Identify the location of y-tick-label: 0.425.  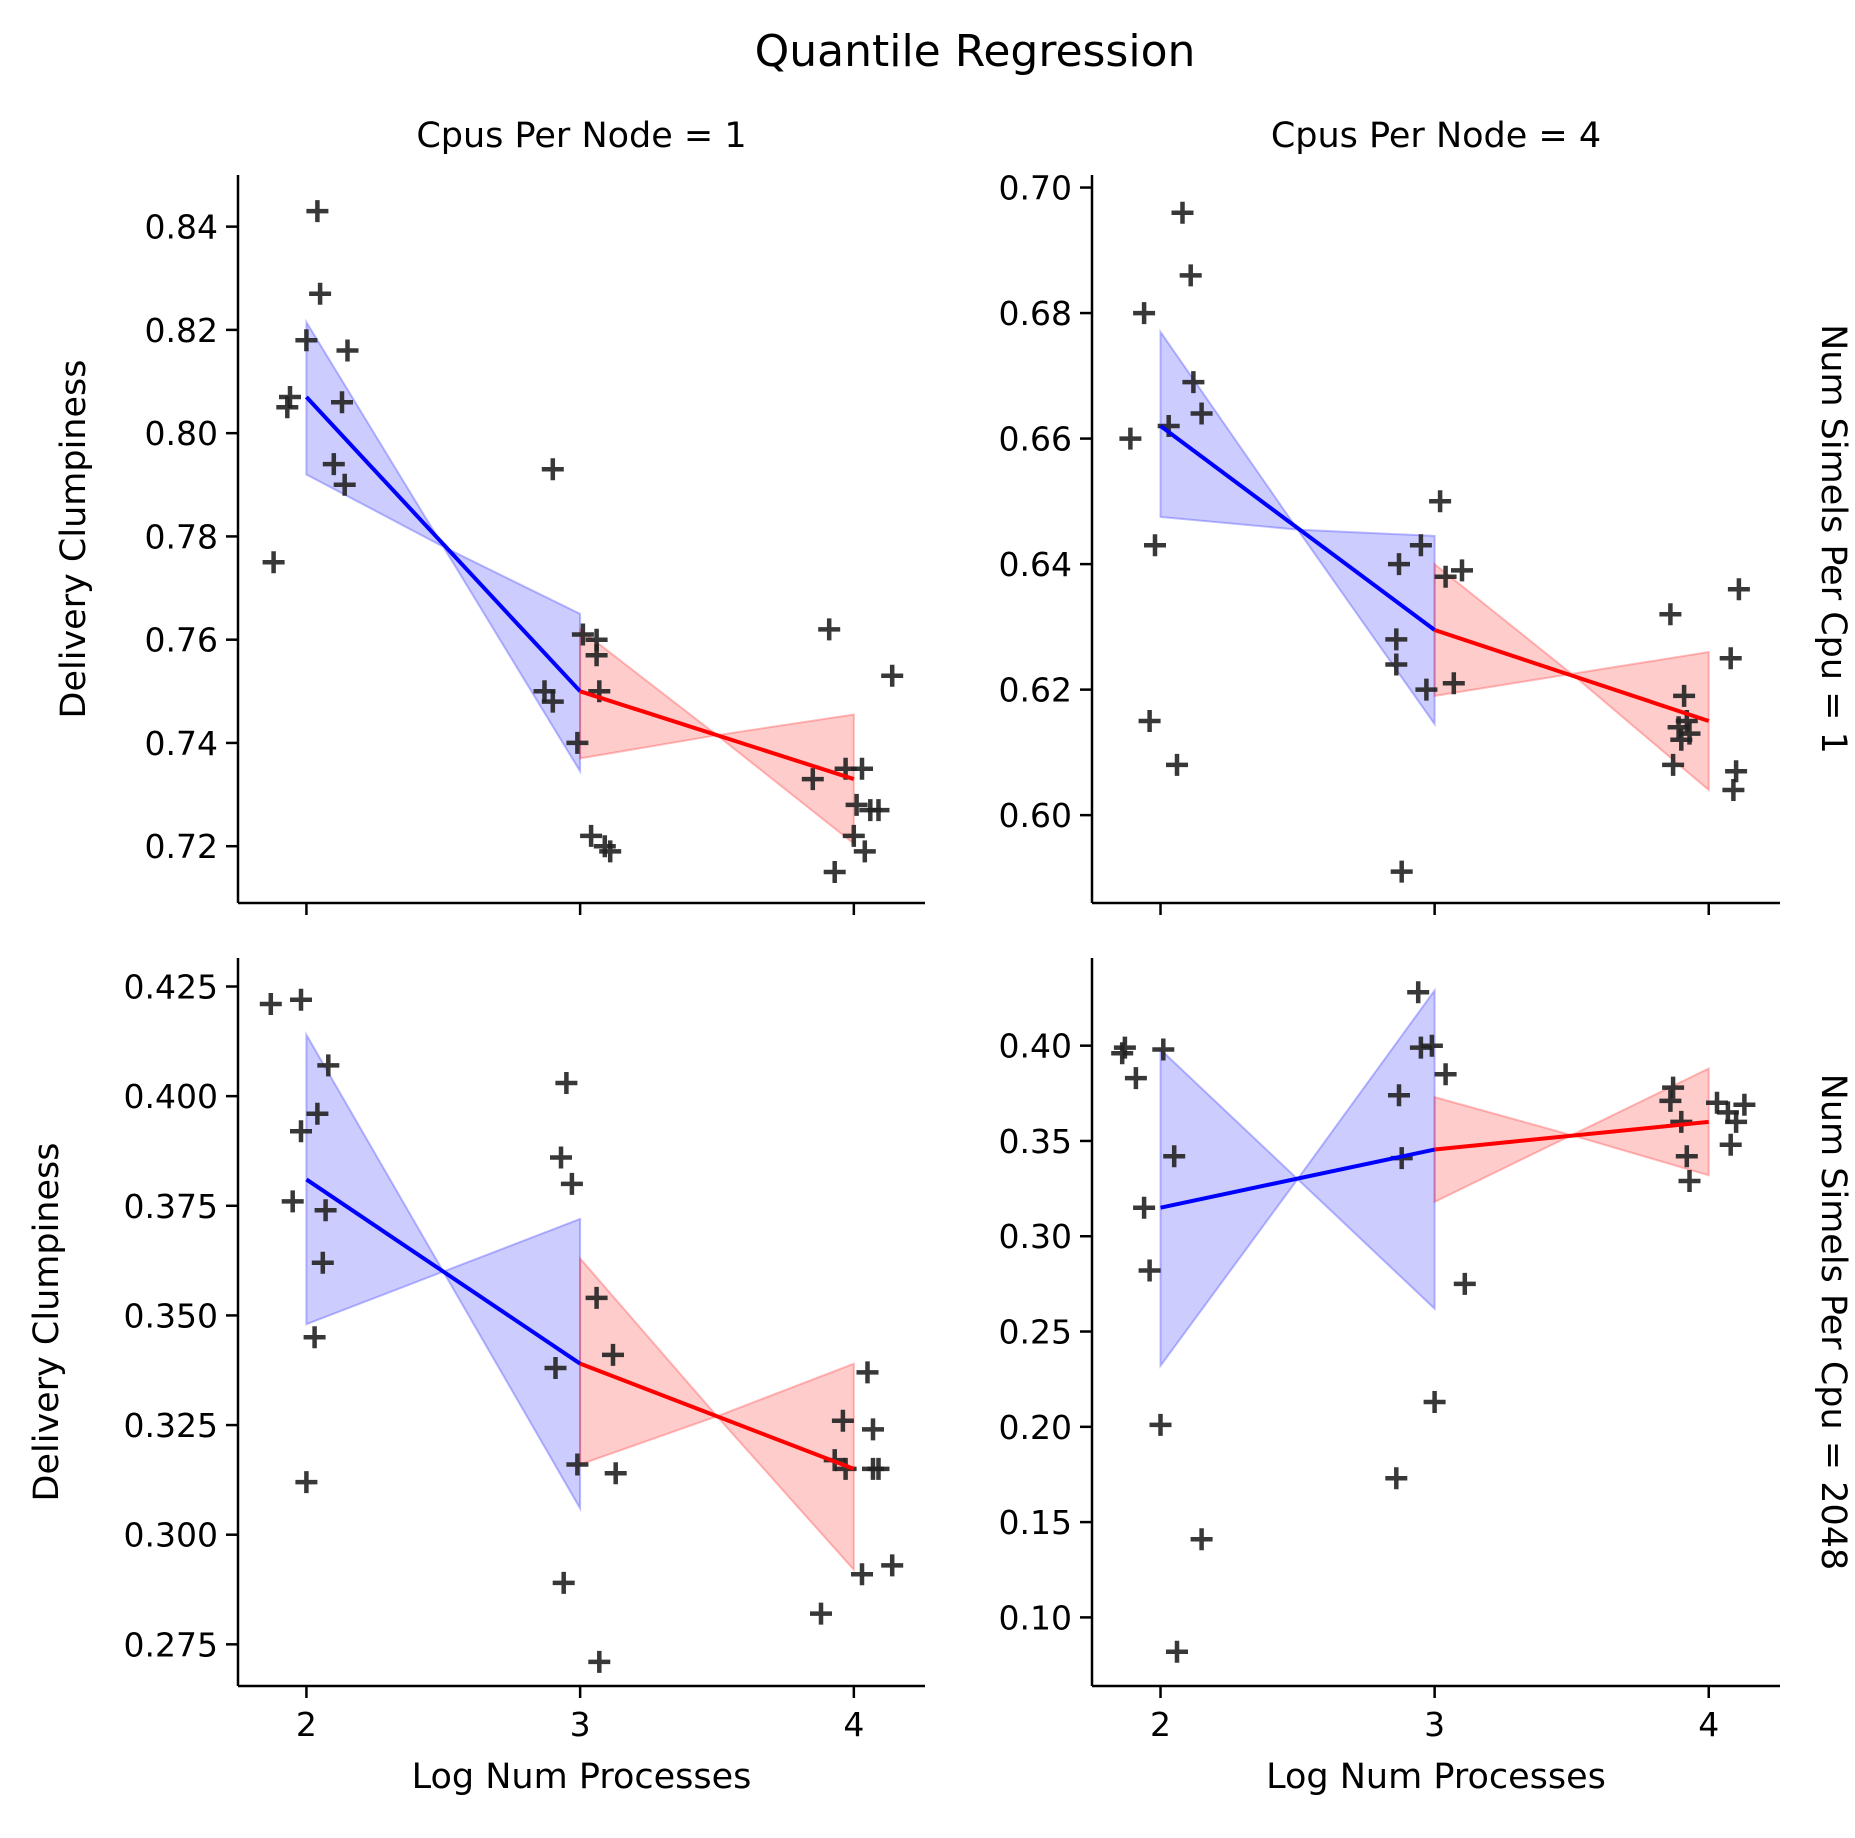
(171, 987).